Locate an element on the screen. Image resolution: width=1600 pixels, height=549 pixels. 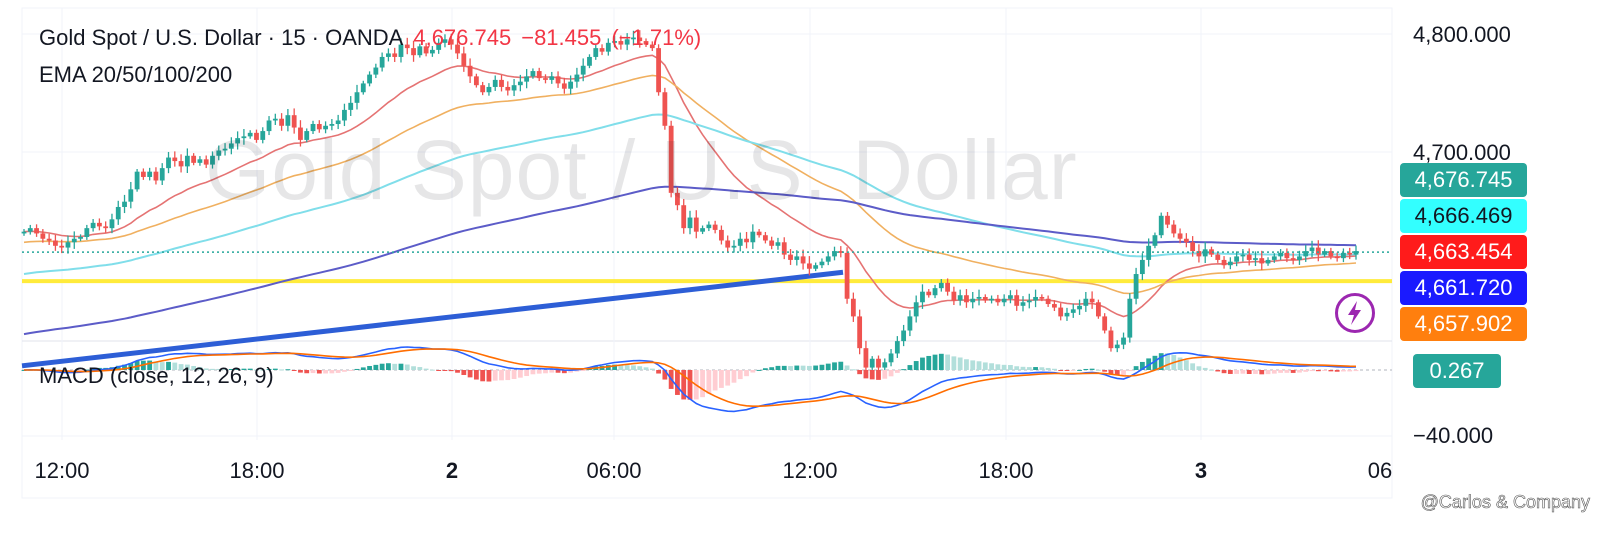
symbol-title: Gold Spot / U.S. Dollar · 15 · OANDA is located at coordinates (221, 37).